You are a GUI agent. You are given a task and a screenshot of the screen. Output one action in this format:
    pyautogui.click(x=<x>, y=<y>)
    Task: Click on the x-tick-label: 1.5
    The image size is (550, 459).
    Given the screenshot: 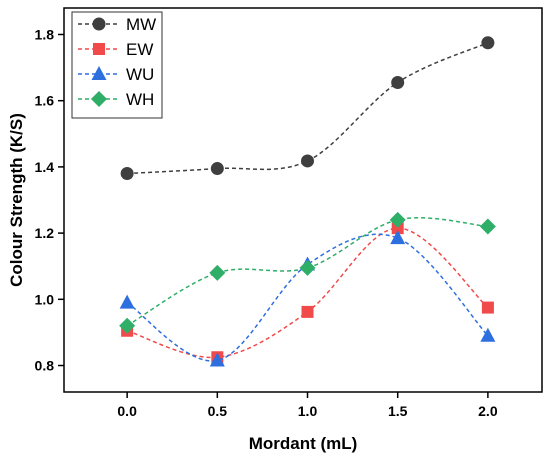 What is the action you would take?
    pyautogui.click(x=398, y=411)
    